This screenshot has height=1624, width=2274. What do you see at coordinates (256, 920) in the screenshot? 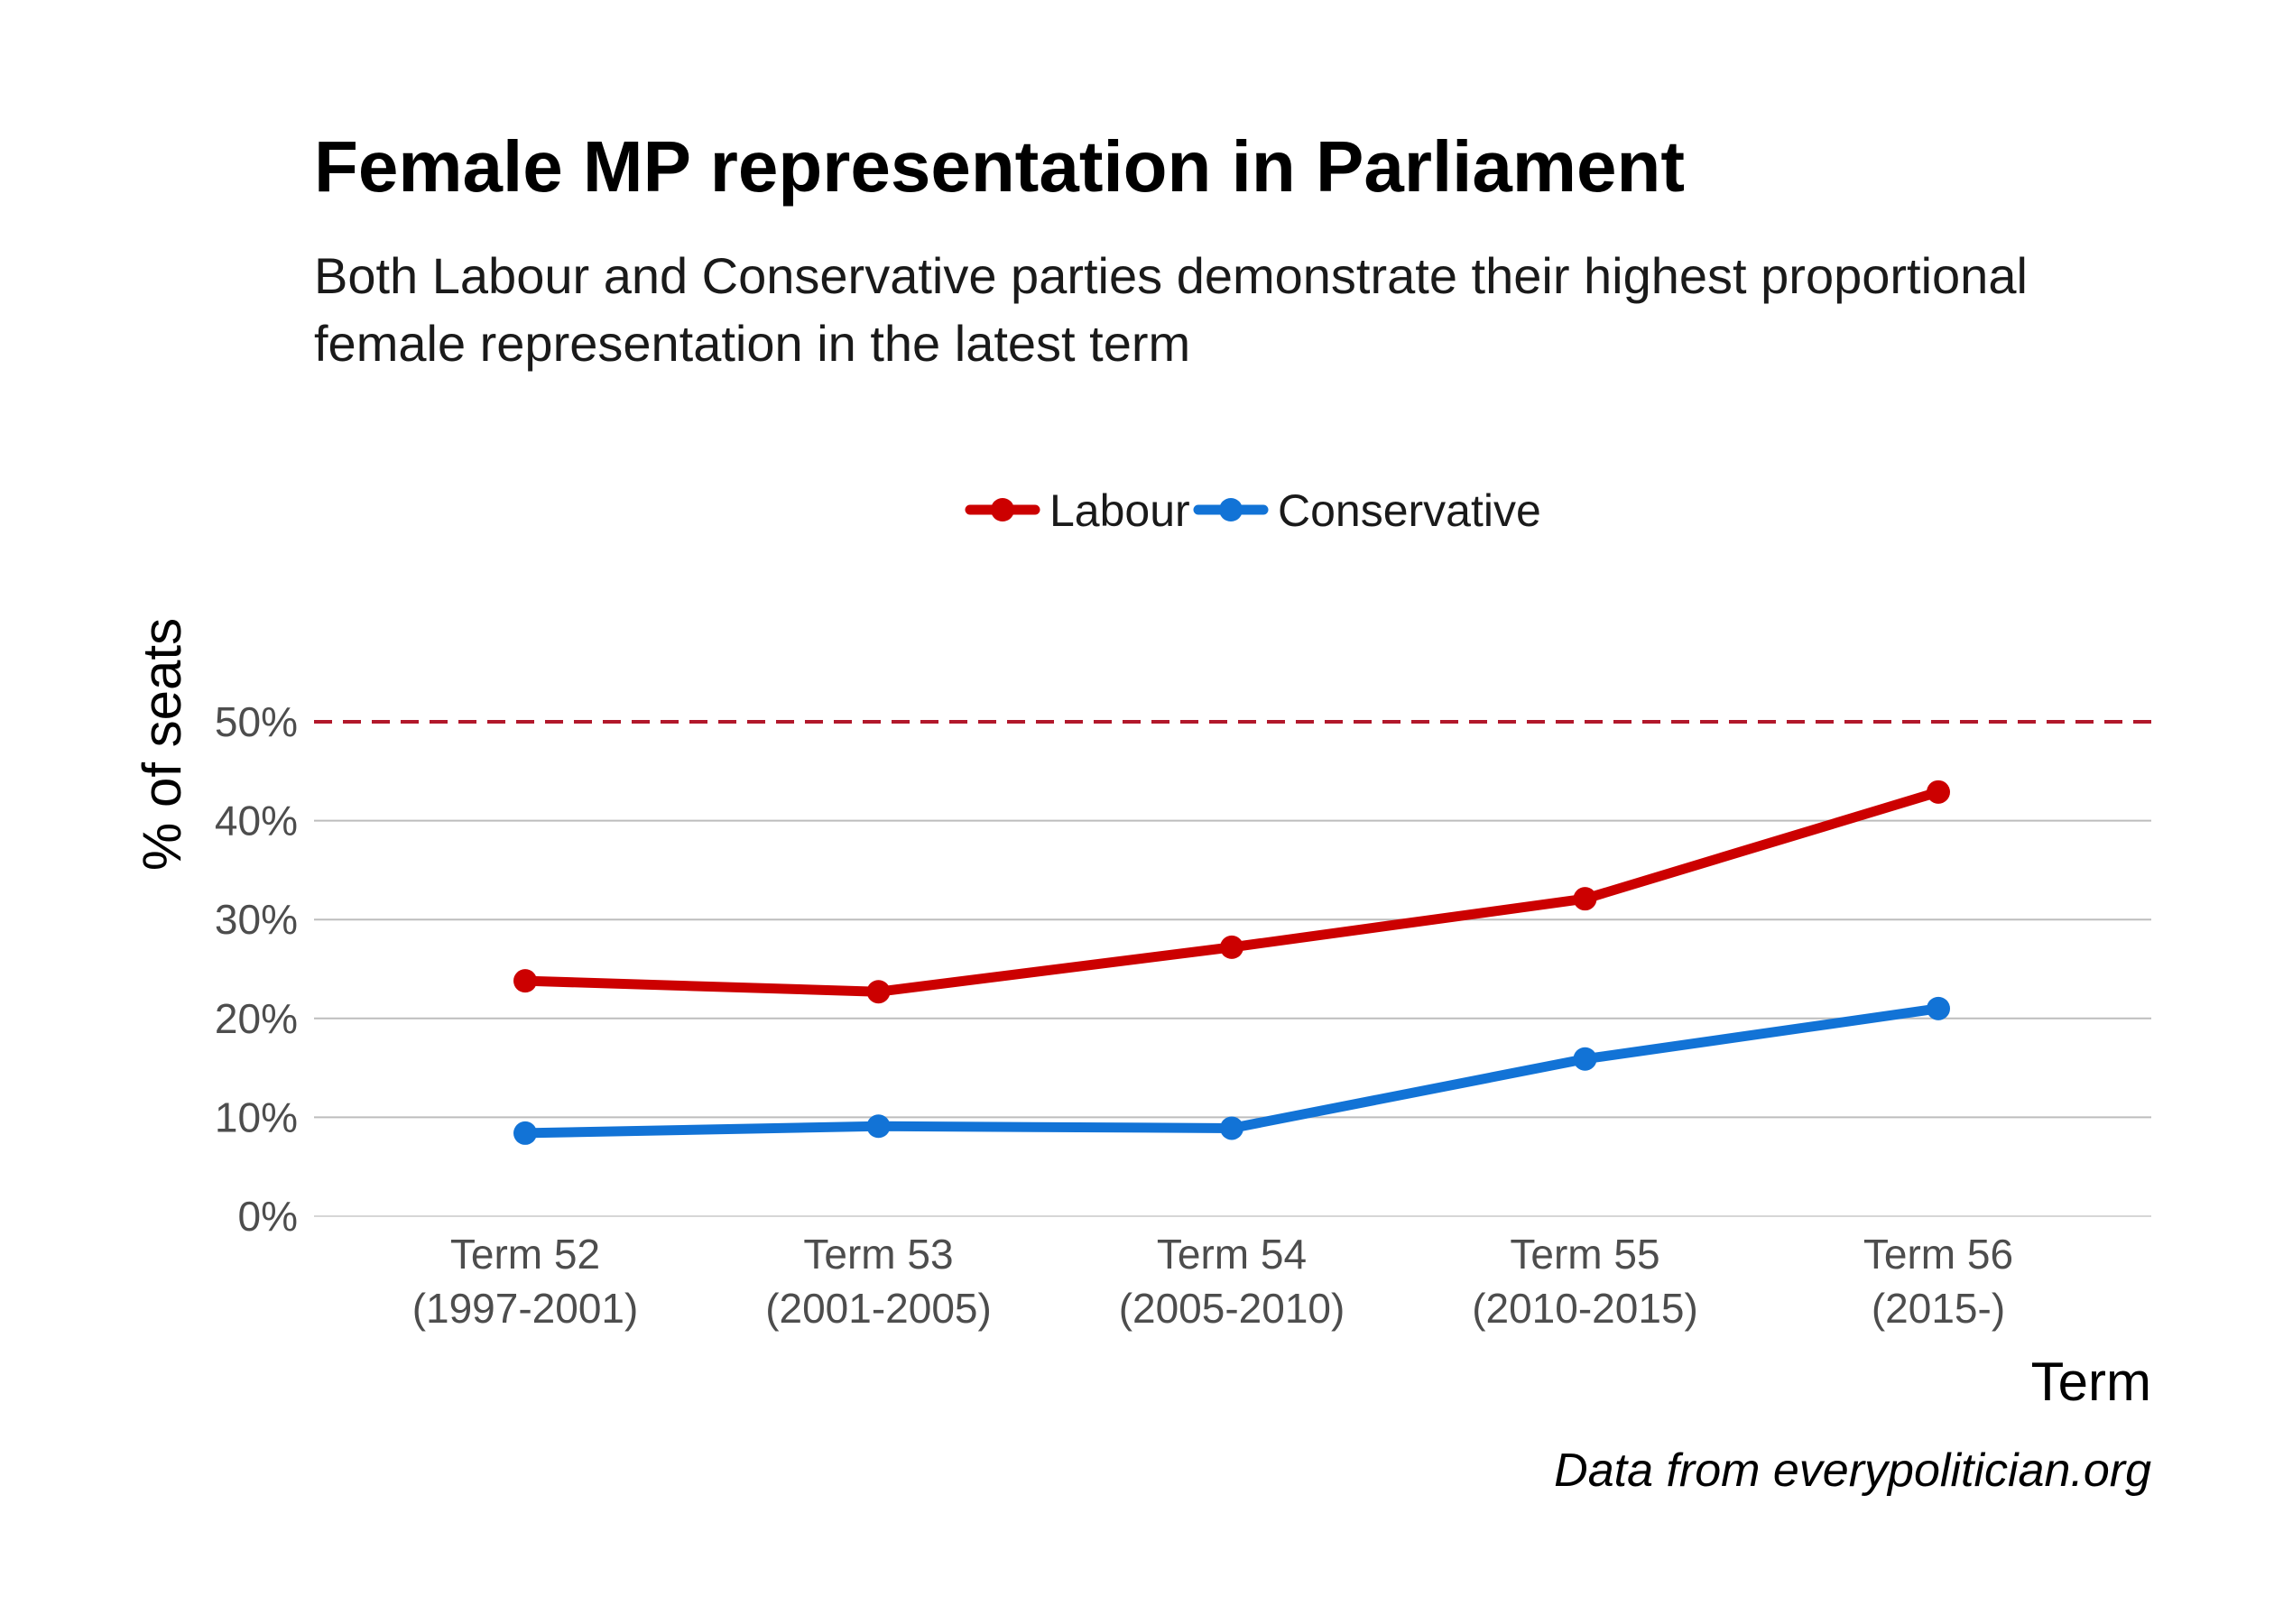
I see `y-tick-label-30: 30%` at bounding box center [256, 920].